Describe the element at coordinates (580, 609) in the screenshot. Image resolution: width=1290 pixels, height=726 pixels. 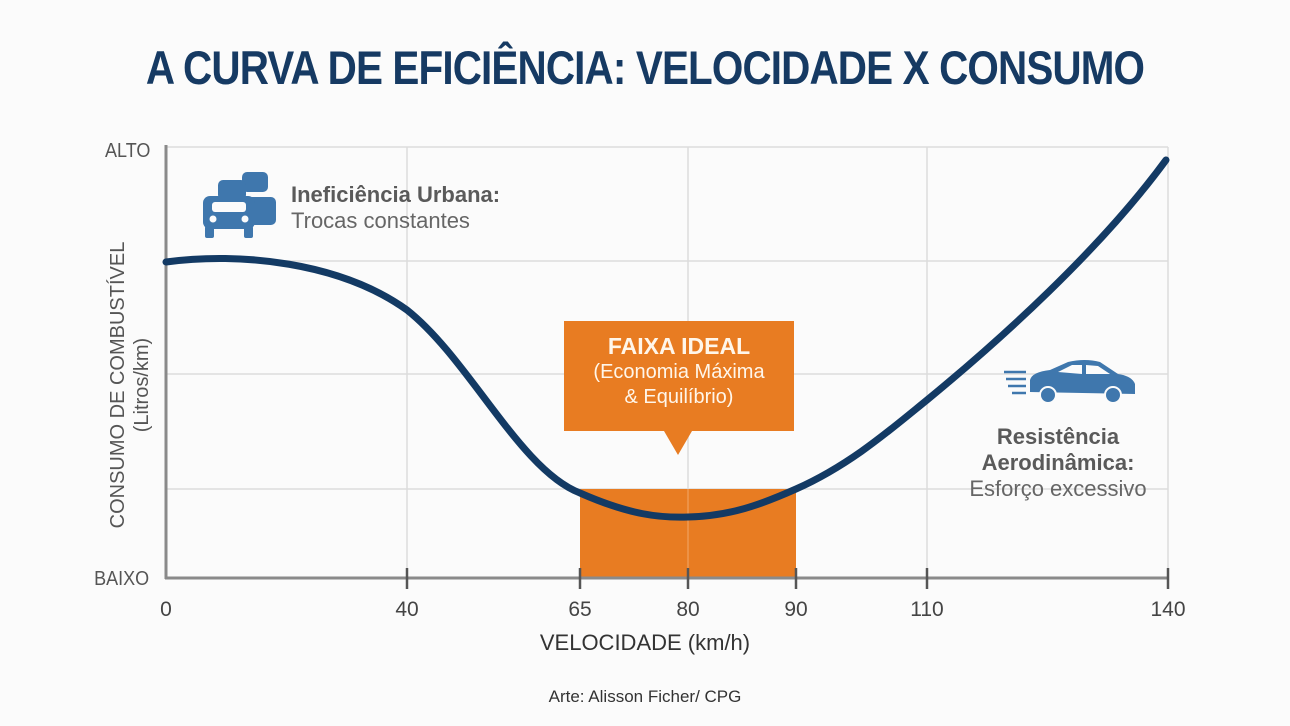
I see `x-tick-65: 65` at that location.